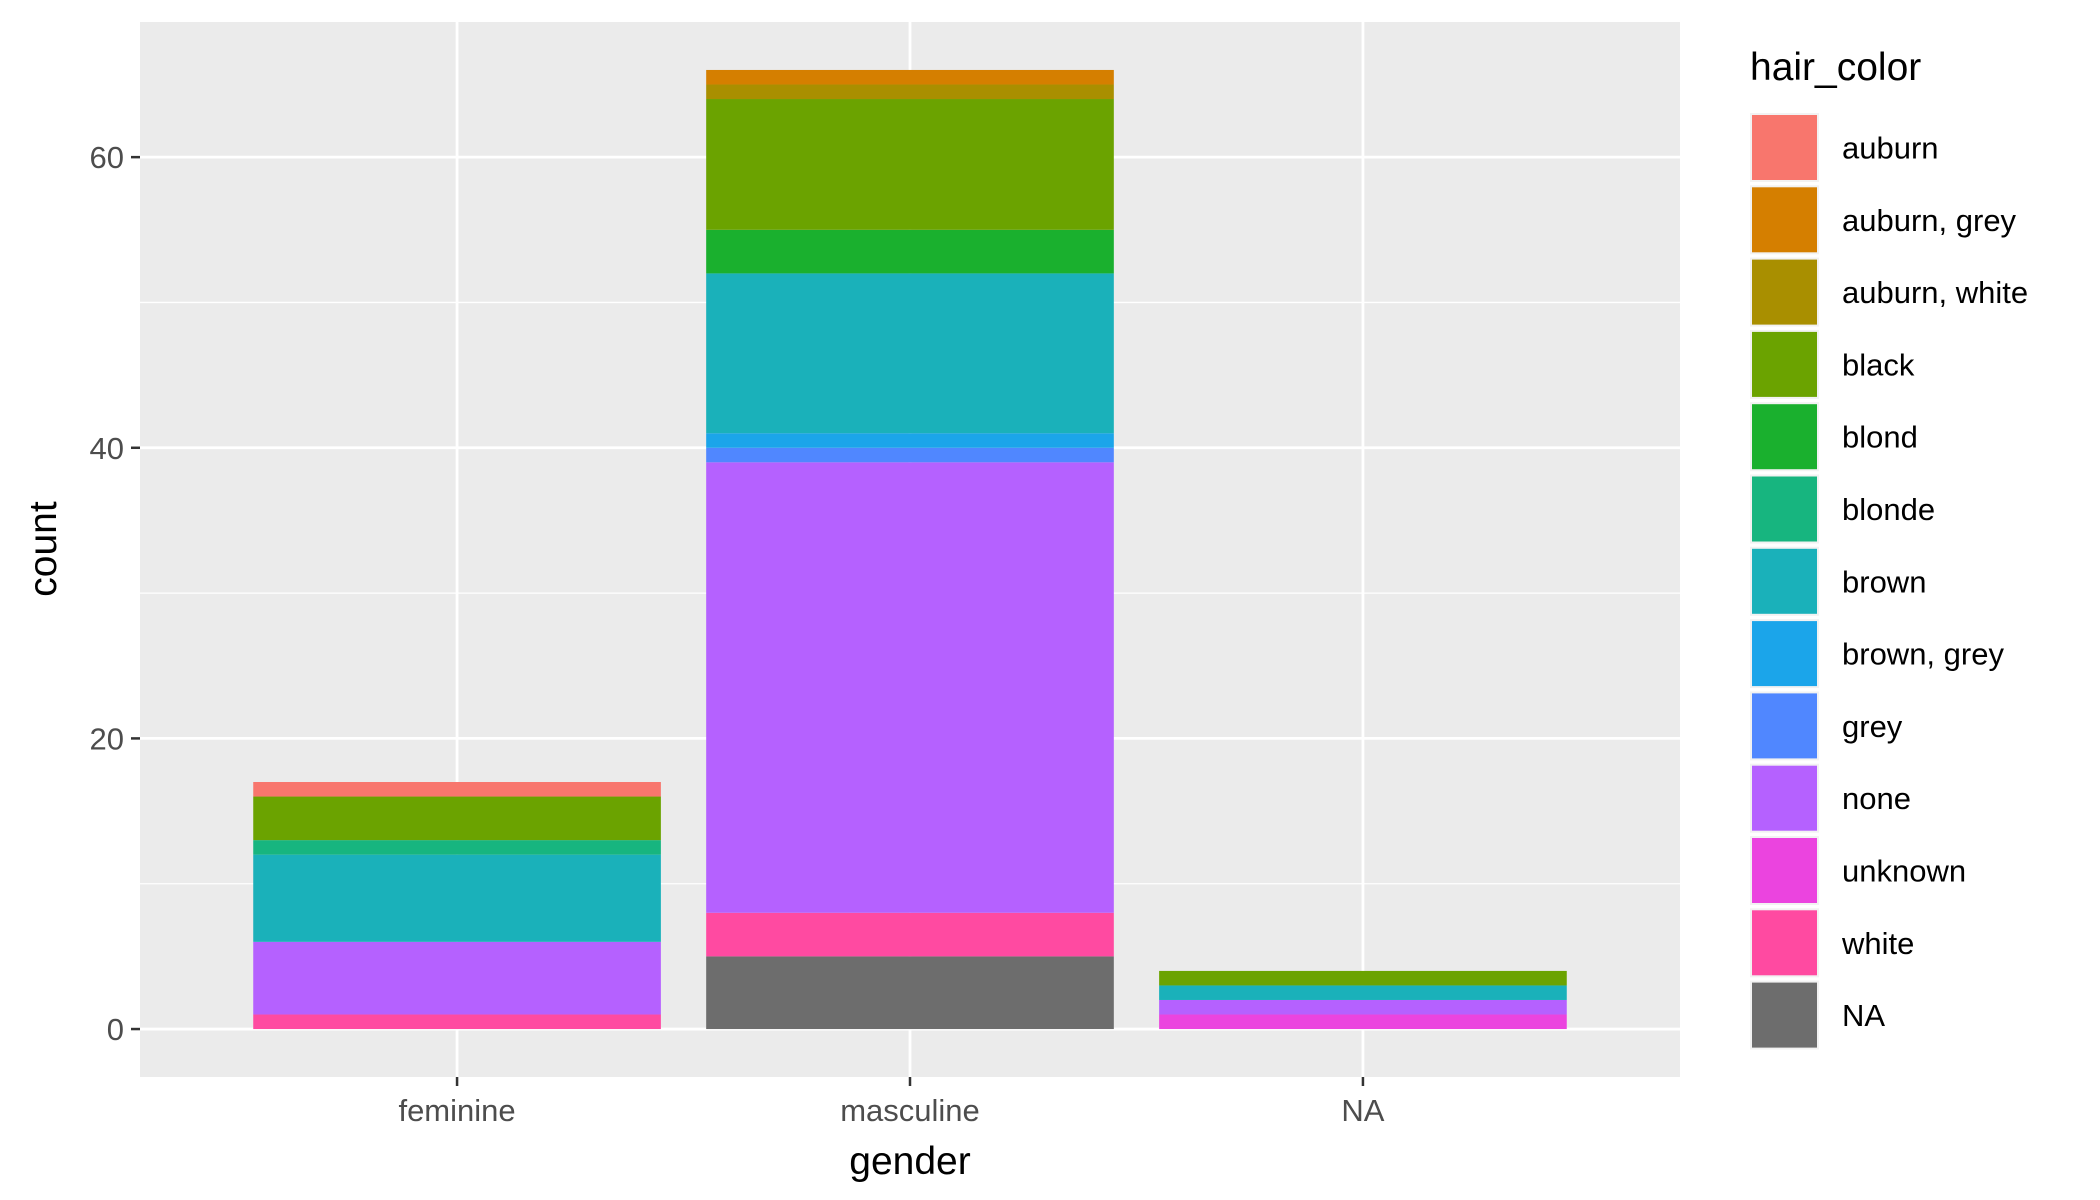 This screenshot has width=2100, height=1200. Describe the element at coordinates (1880, 437) in the screenshot. I see `legend-label: blond` at that location.